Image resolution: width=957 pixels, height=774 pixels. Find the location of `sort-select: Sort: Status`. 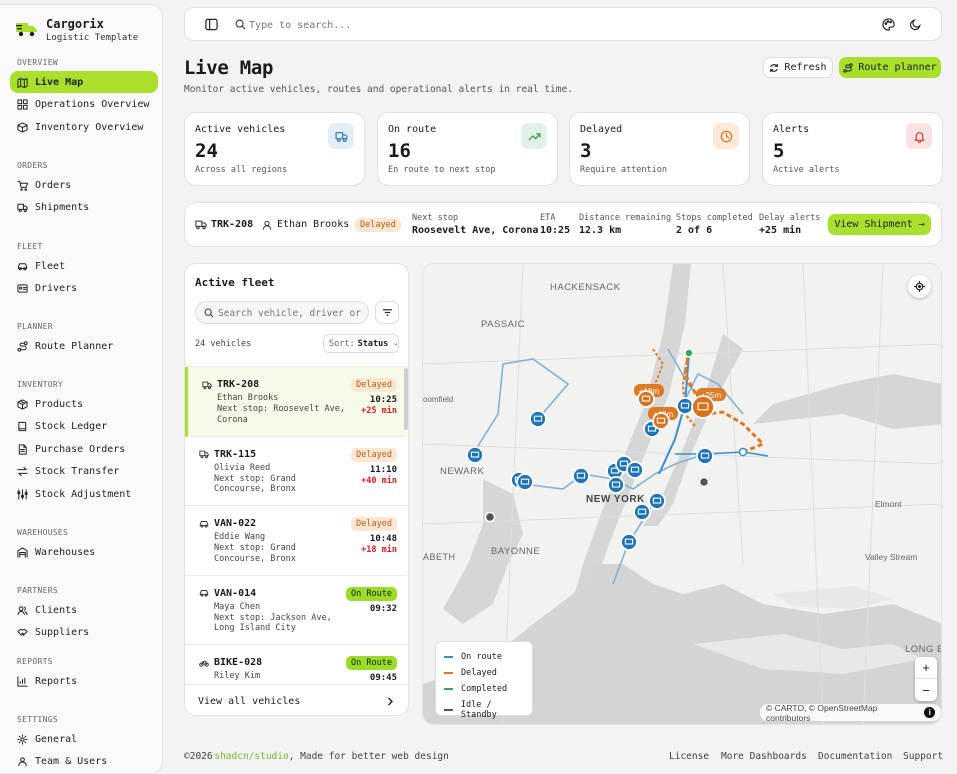

sort-select: Sort: Status is located at coordinates (361, 343).